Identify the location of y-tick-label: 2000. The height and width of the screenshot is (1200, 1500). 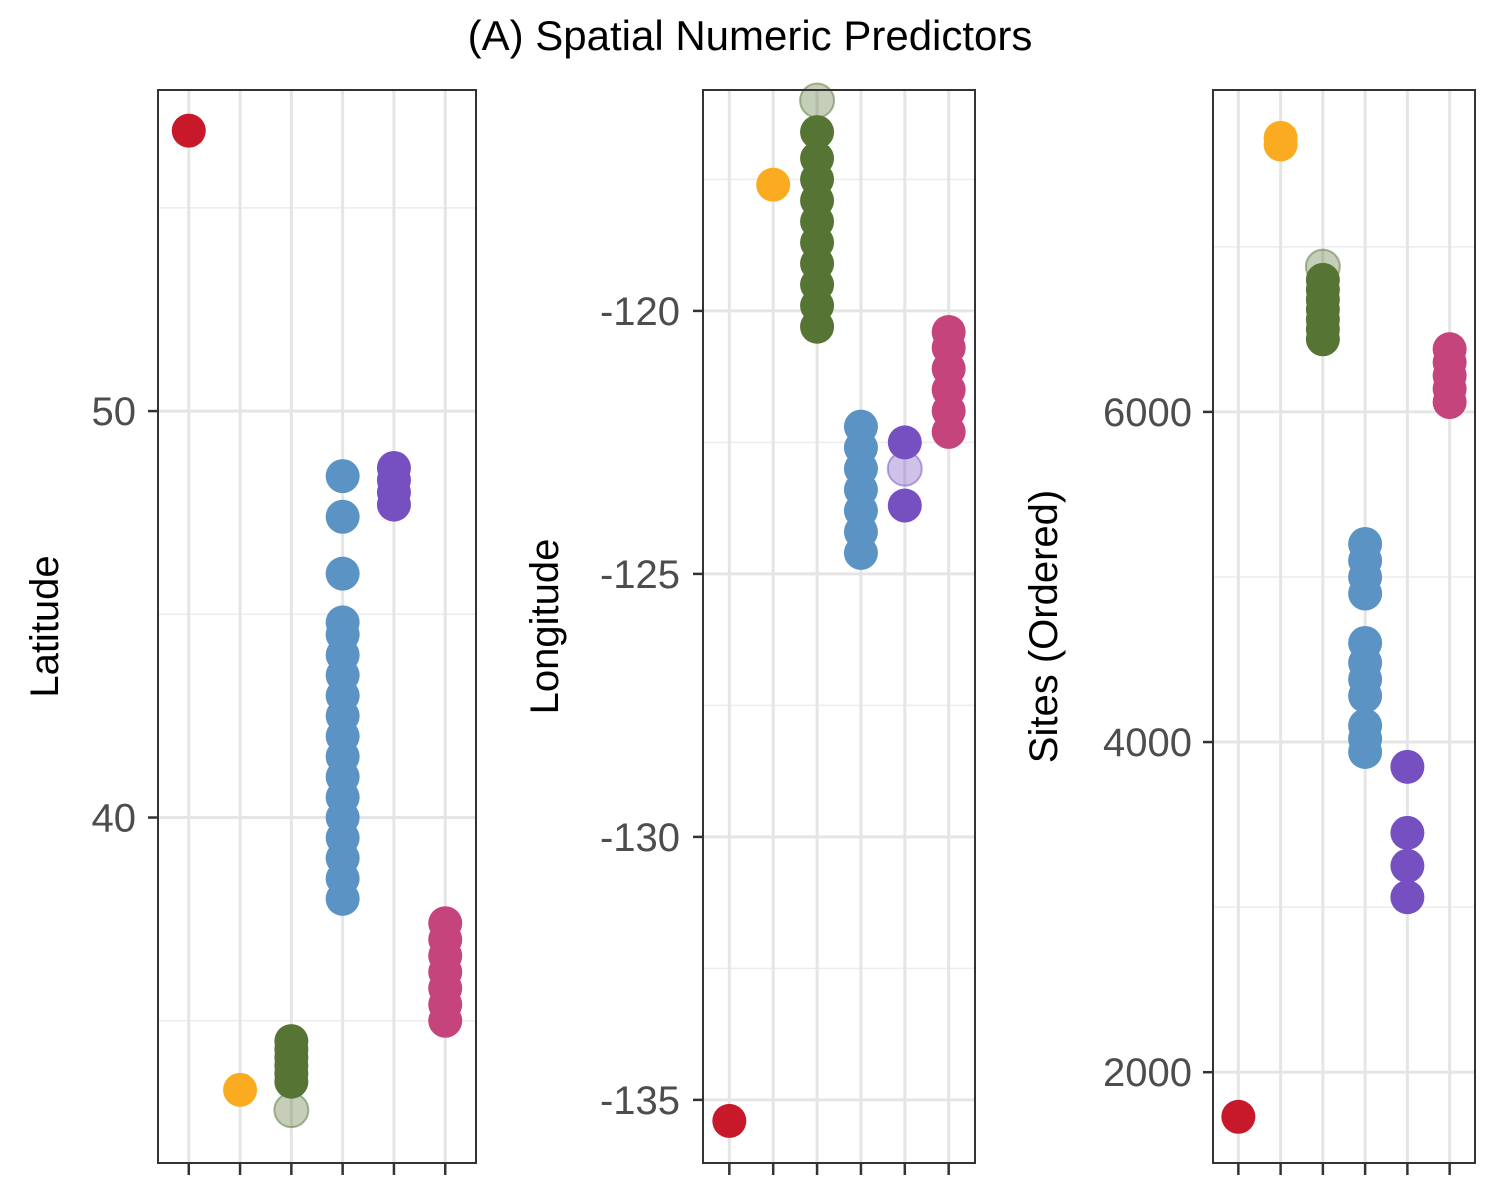
(1147, 1073).